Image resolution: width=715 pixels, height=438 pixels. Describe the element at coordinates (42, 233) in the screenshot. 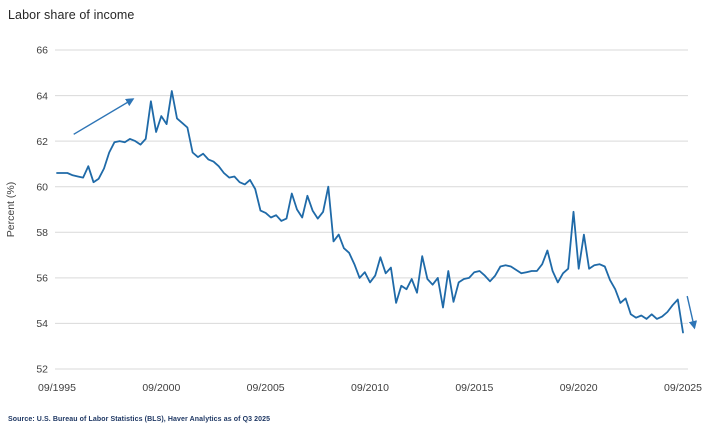

I see `y-tick-label: 58` at that location.